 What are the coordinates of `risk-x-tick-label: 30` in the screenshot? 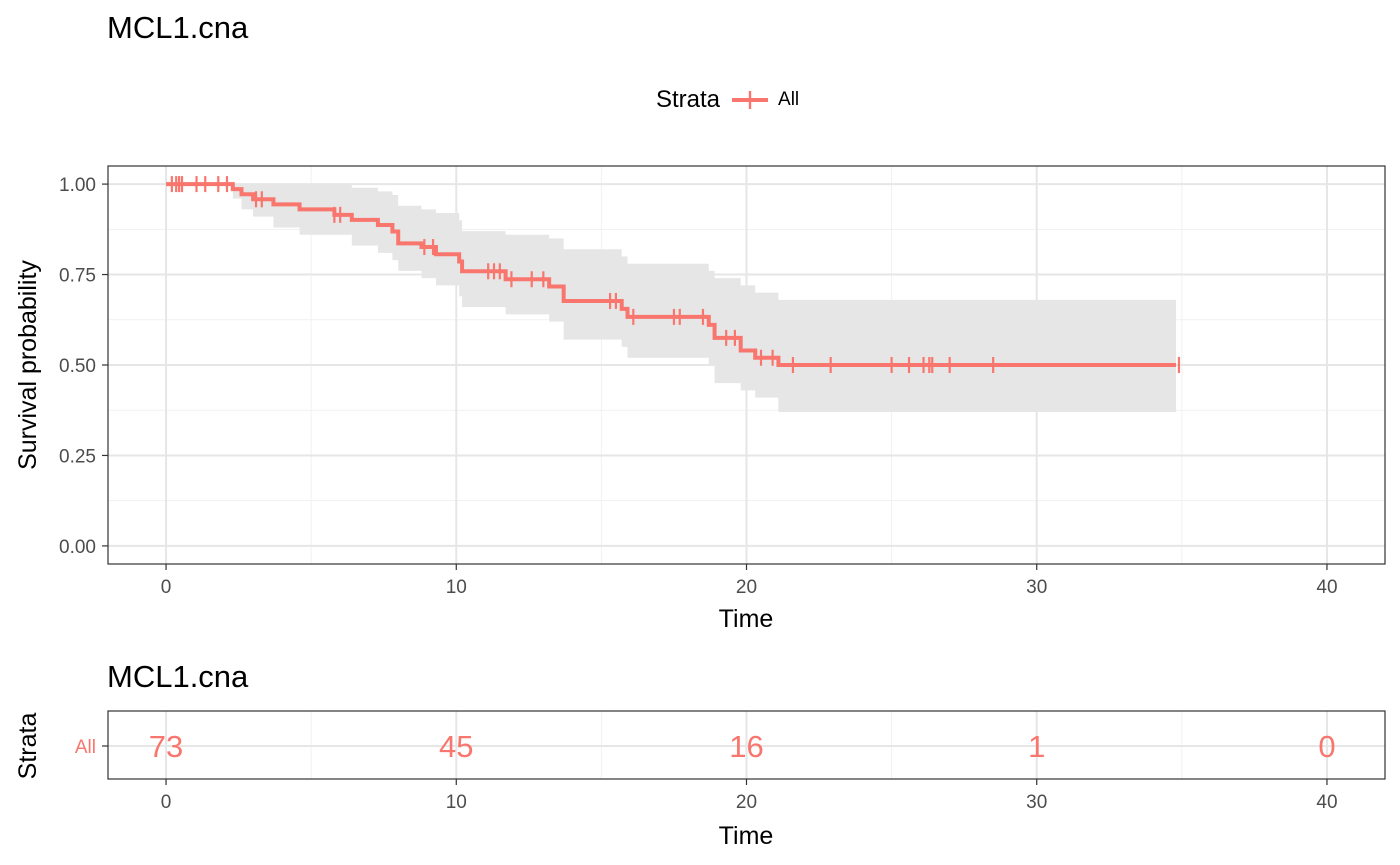 It's located at (1036, 802).